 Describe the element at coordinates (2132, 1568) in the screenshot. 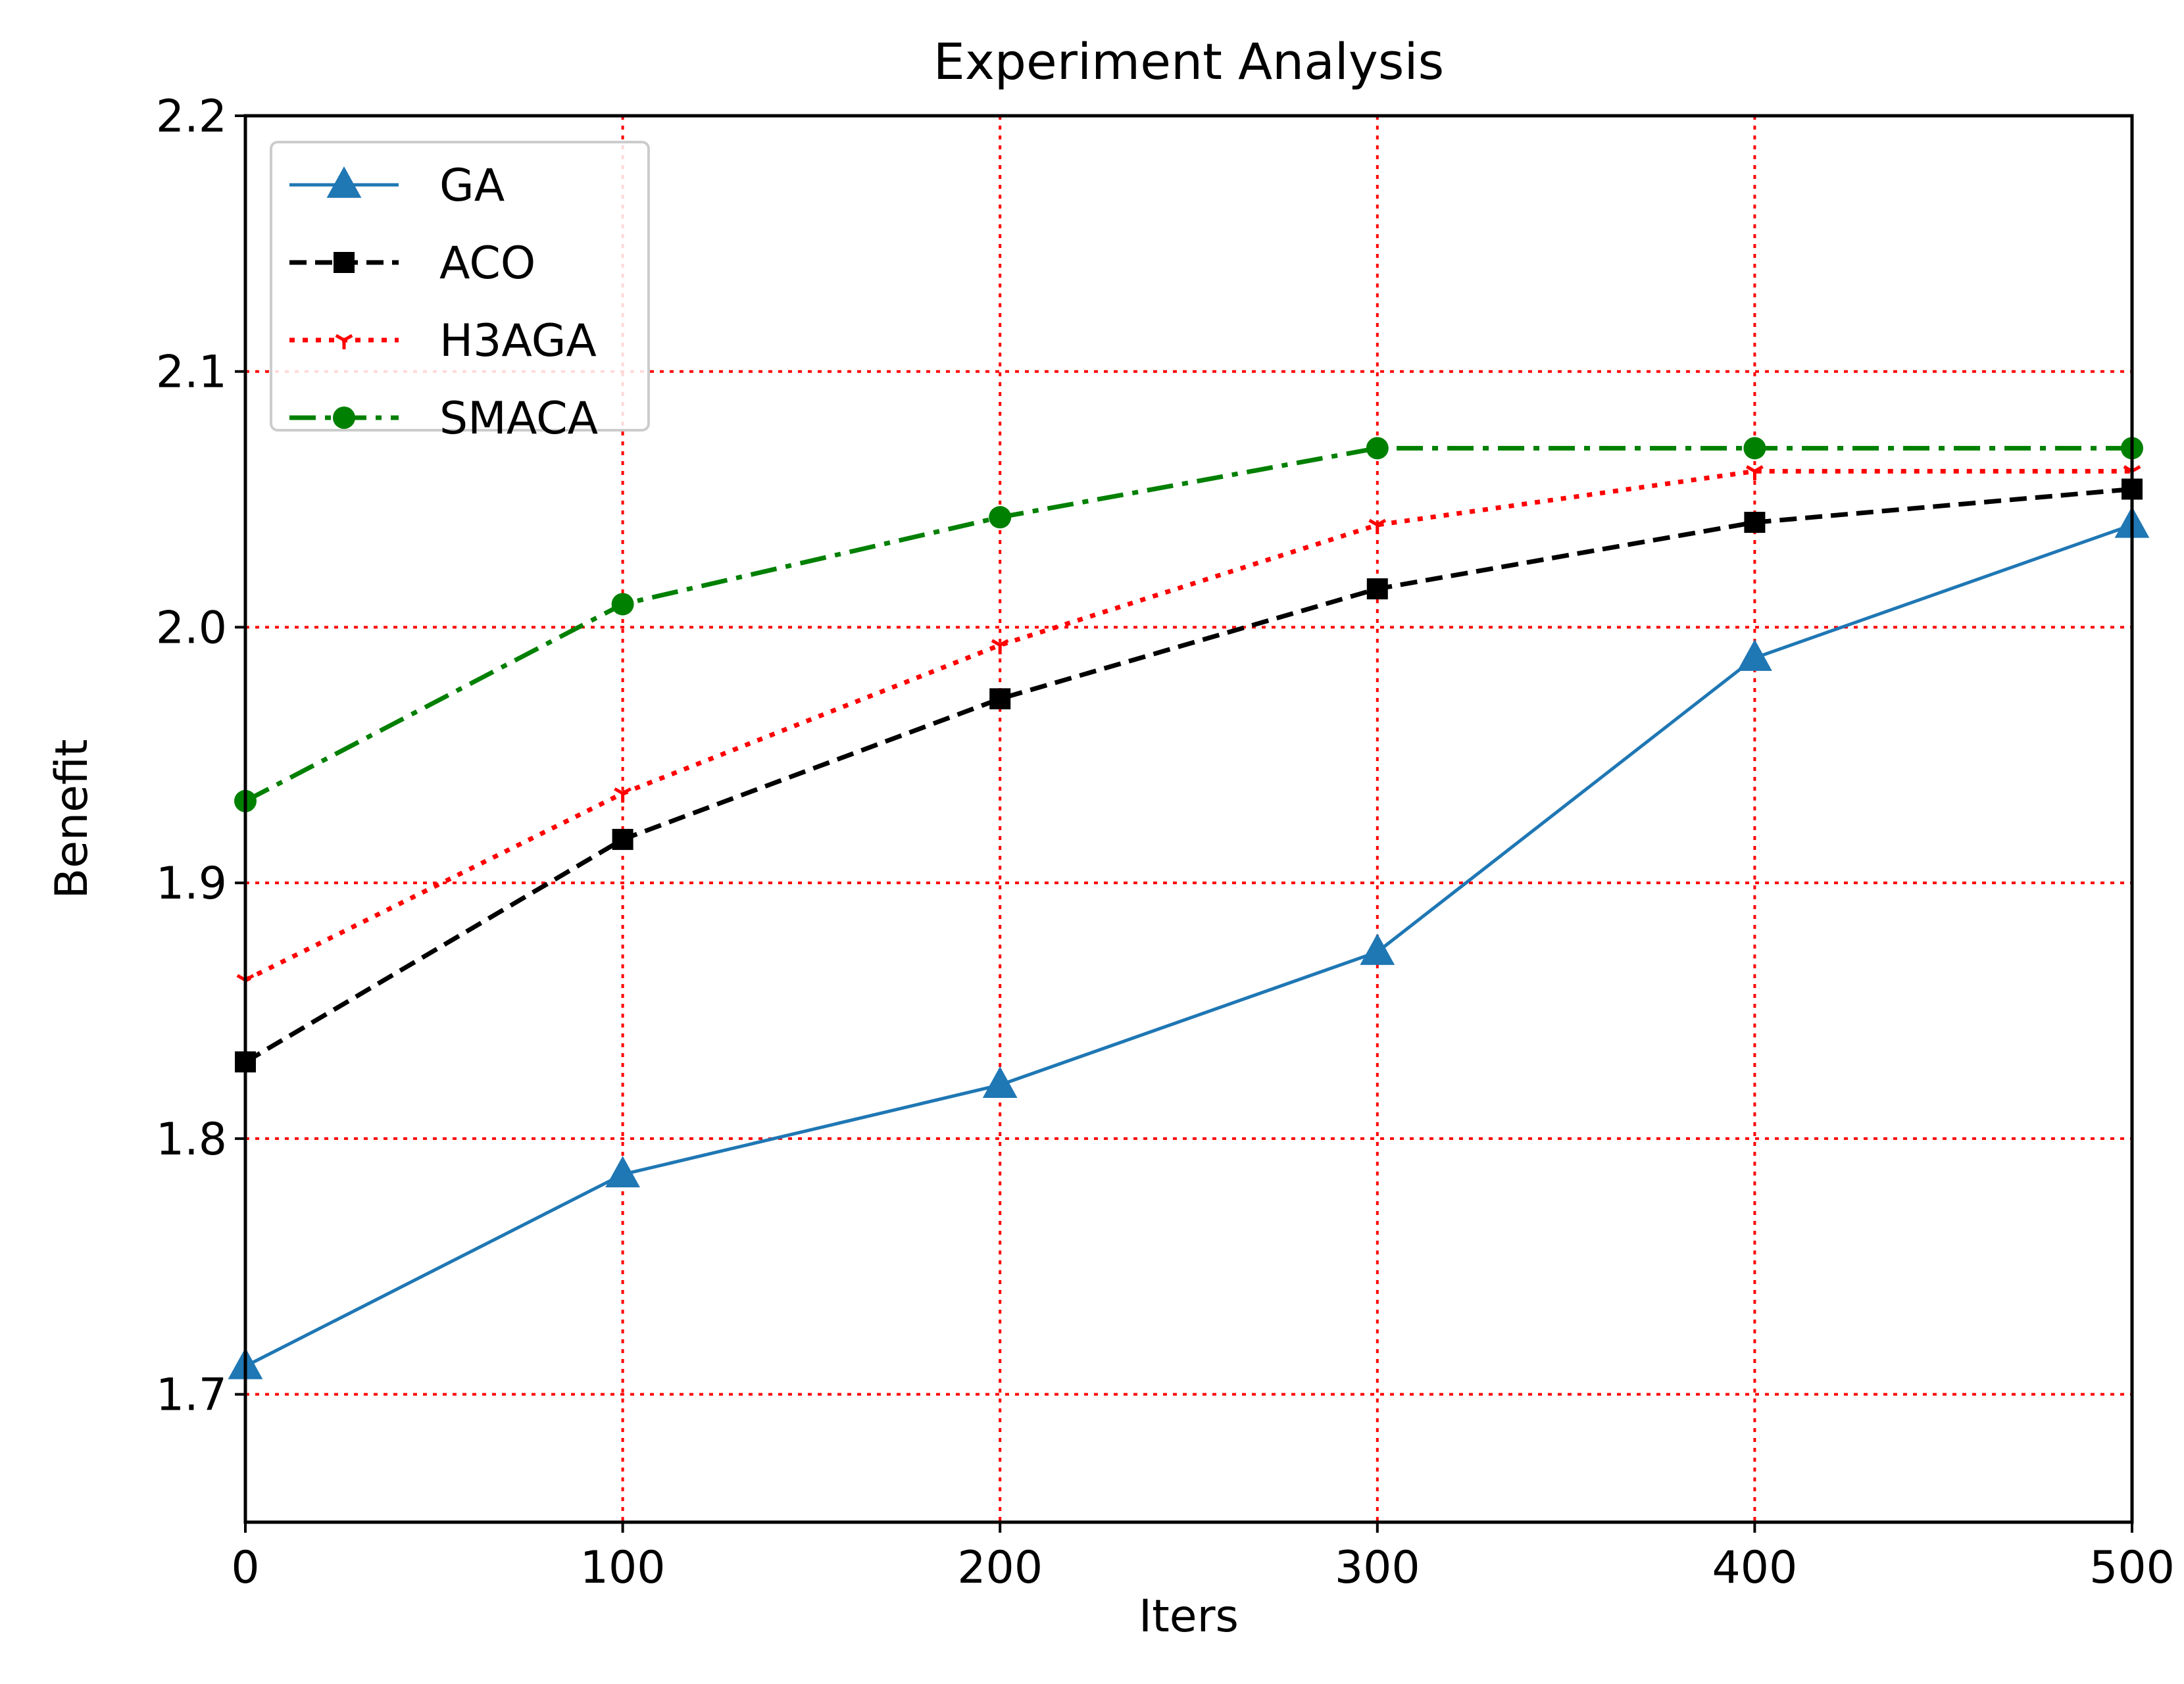

I see `x-tick-label: 500` at that location.